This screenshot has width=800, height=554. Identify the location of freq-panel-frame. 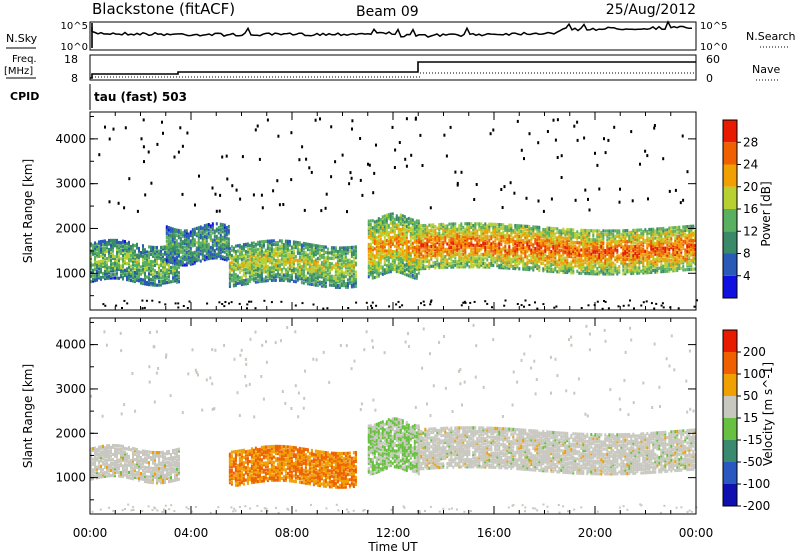
(393, 67).